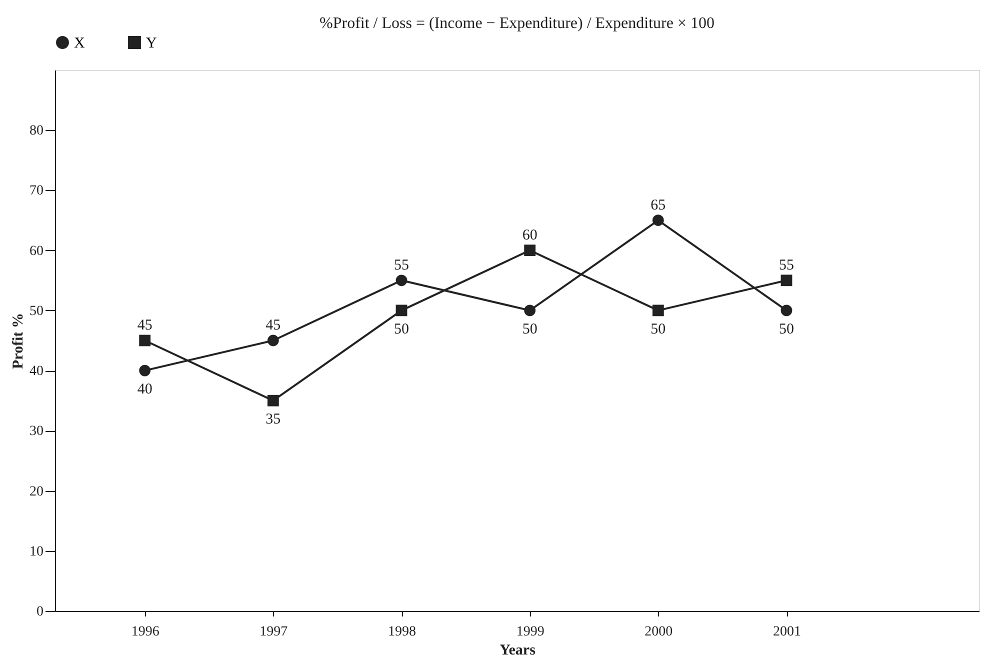 This screenshot has height=667, width=999. I want to click on x-tick-label: 1999, so click(530, 632).